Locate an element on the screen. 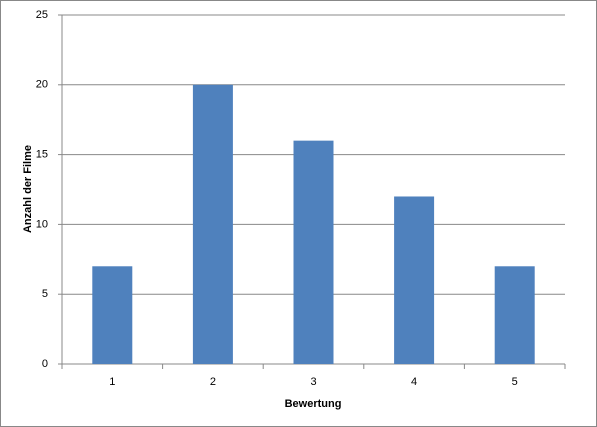 The width and height of the screenshot is (597, 427). x-tick-label: 5 is located at coordinates (515, 382).